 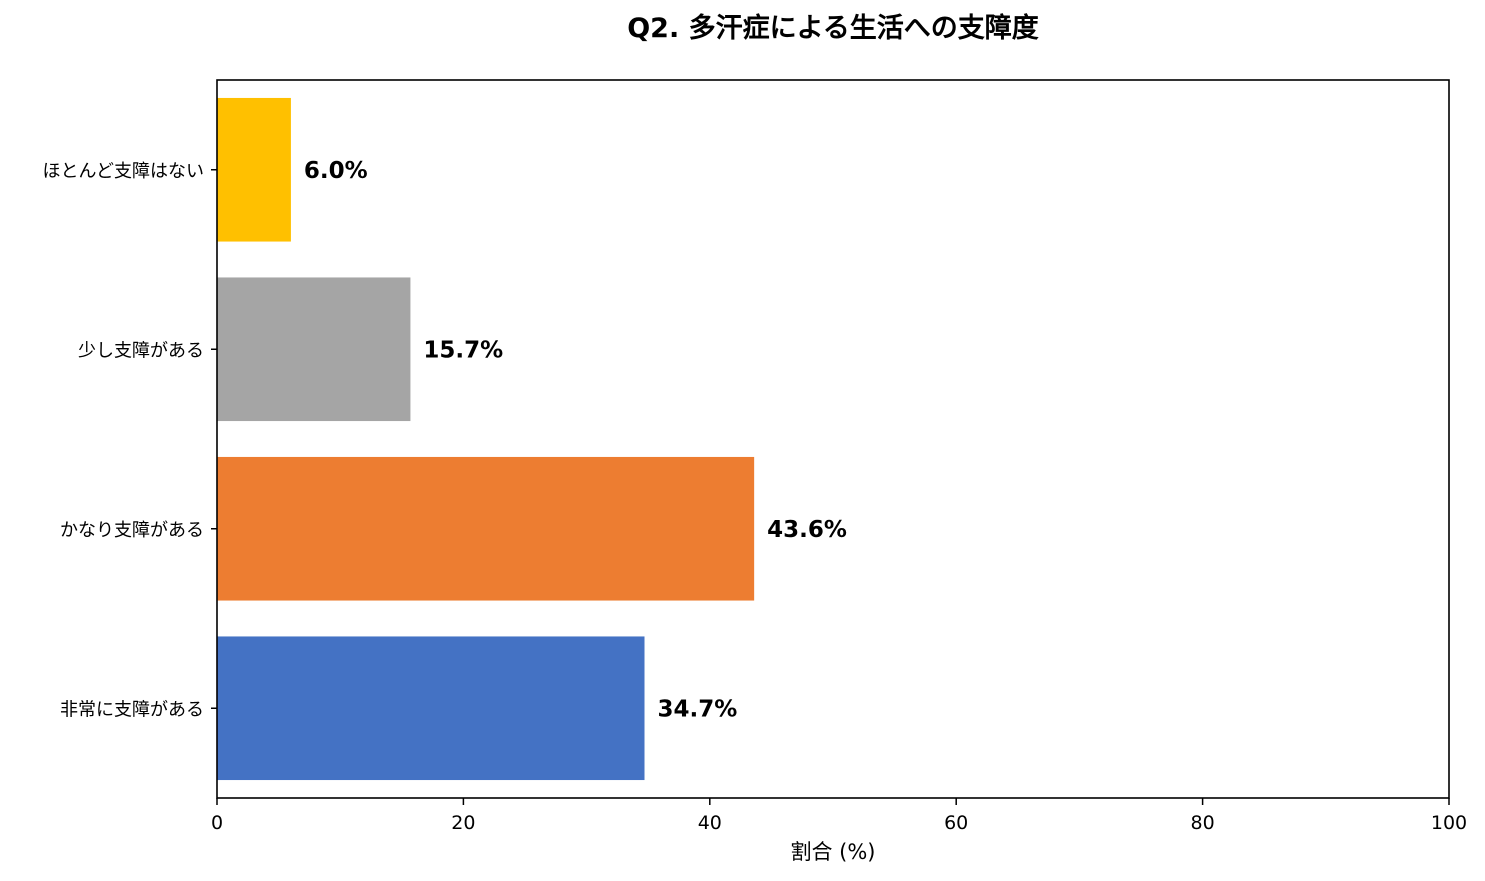 What do you see at coordinates (132, 709) in the screenshot?
I see `y-tick-label-4: 非常に支障がある` at bounding box center [132, 709].